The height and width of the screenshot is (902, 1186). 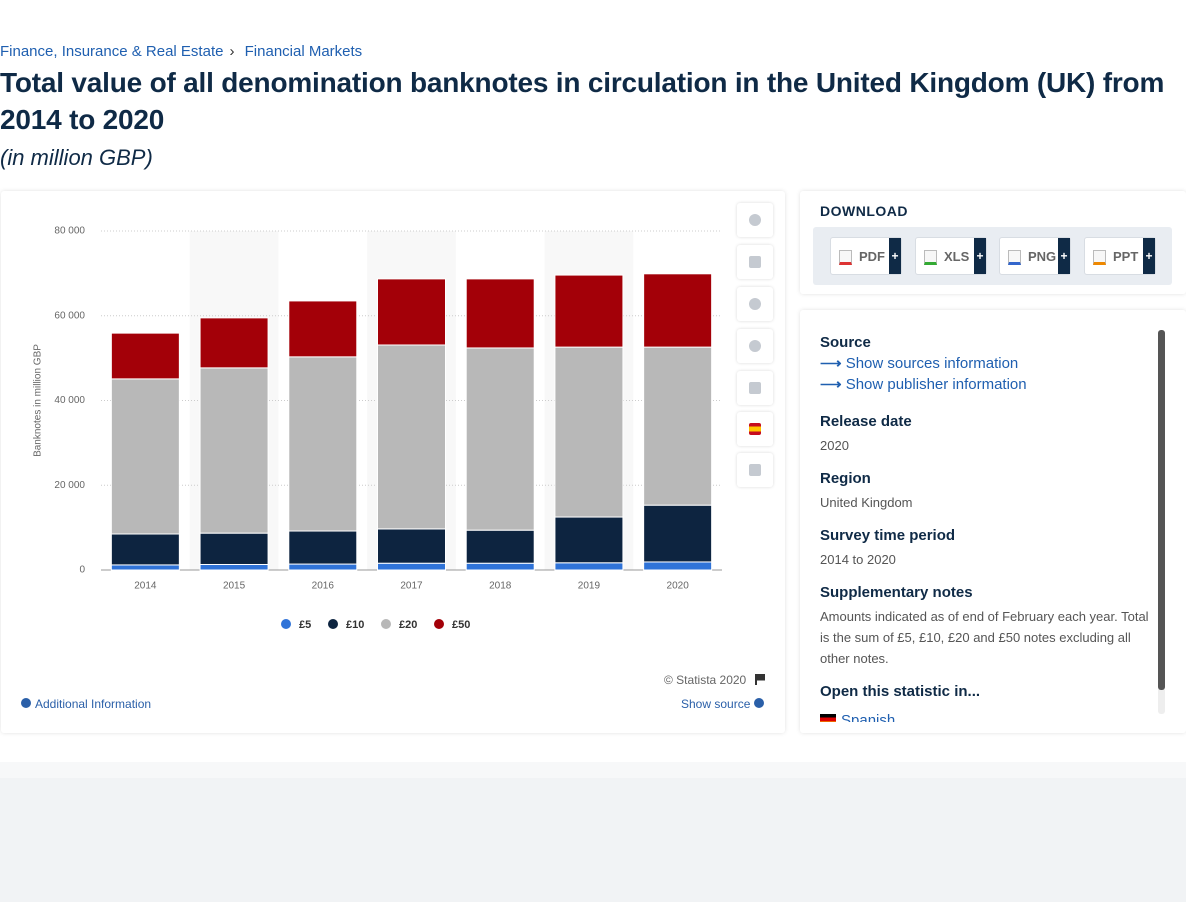 I want to click on field-value: 2020, so click(x=834, y=445).